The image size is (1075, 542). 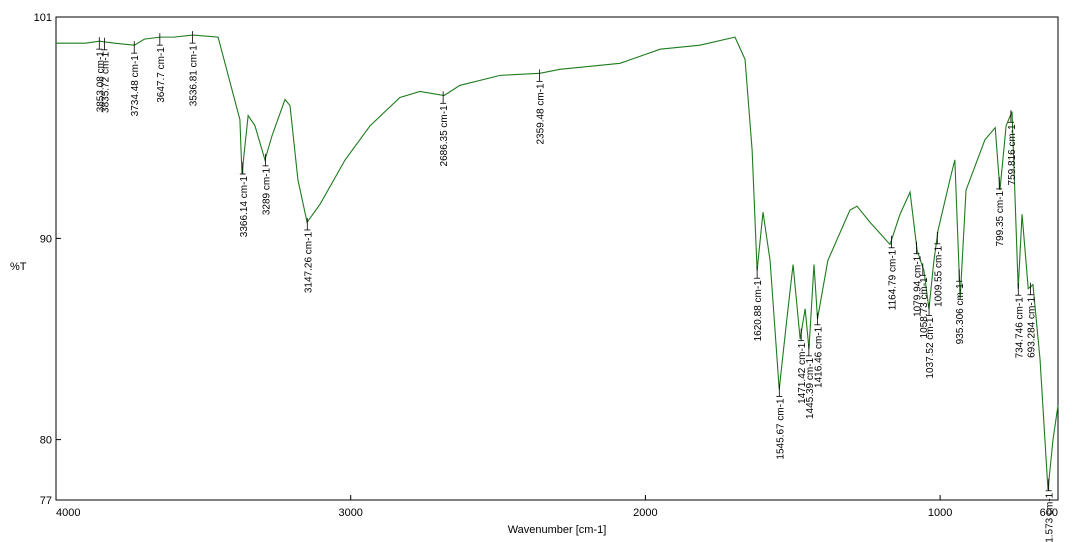 What do you see at coordinates (161, 75) in the screenshot?
I see `peak-label: 3647.7 cm-1` at bounding box center [161, 75].